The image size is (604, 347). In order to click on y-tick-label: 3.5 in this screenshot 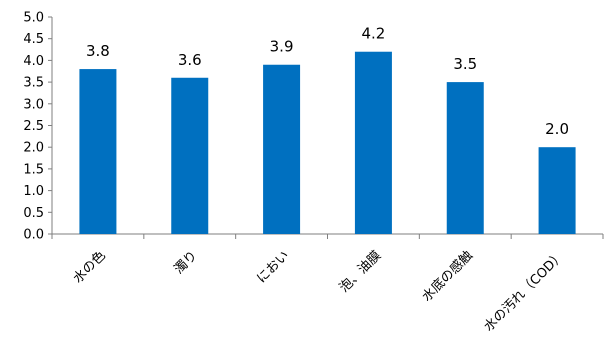, I will do `click(33, 83)`.